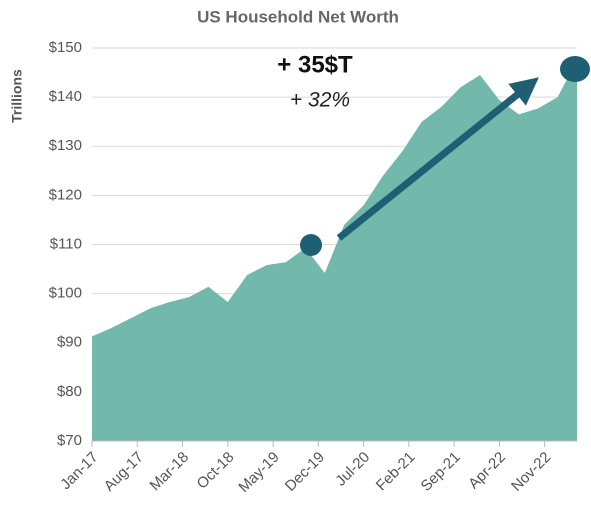 The image size is (591, 513). Describe the element at coordinates (352, 469) in the screenshot. I see `x-tick-label: Jul-20` at that location.